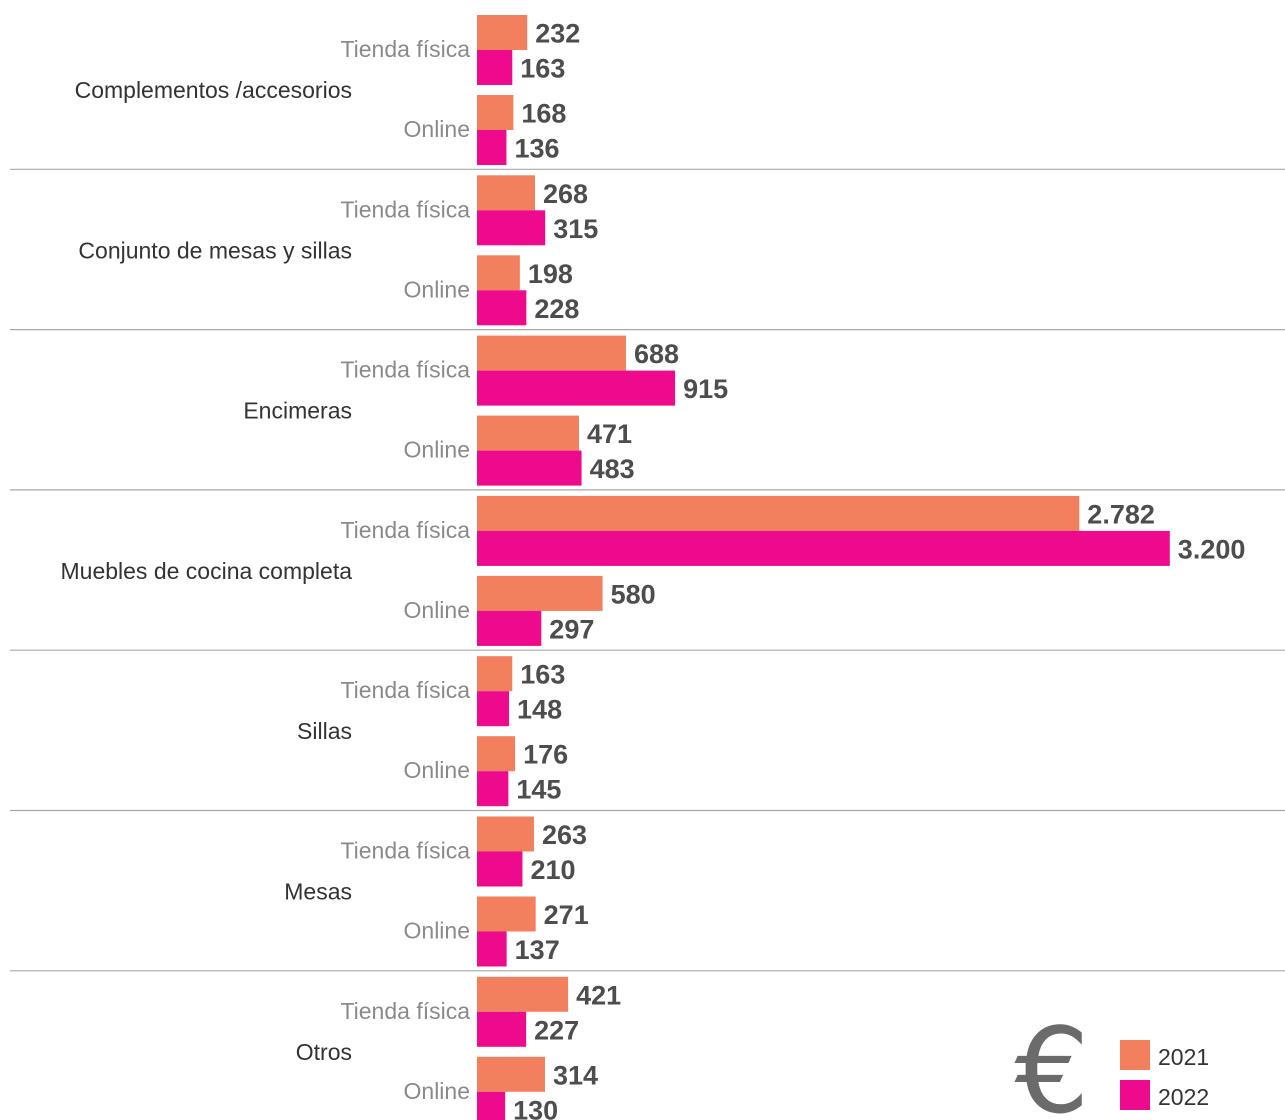 This screenshot has height=1120, width=1285. What do you see at coordinates (1135, 1055) in the screenshot?
I see `legend-swatch-2021` at bounding box center [1135, 1055].